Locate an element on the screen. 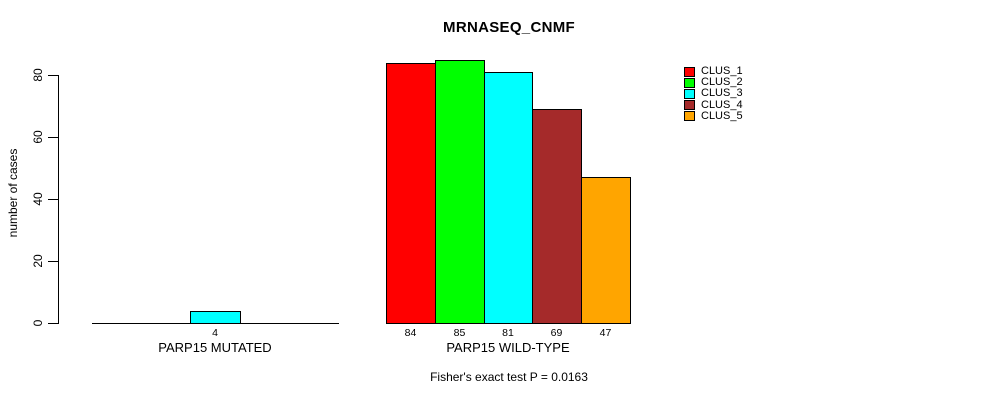  bar-clus-1-group1 is located at coordinates (411, 193).